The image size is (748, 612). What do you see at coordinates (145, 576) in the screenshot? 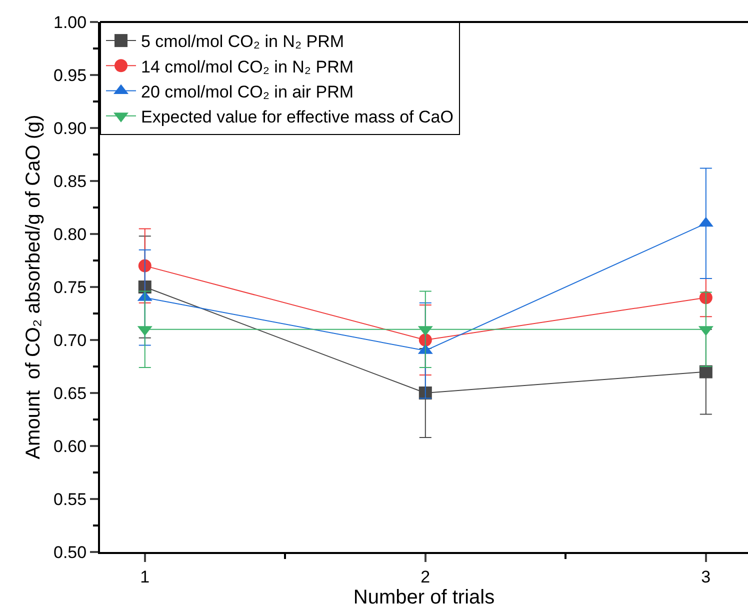
I see `x-tick-label: 1` at bounding box center [145, 576].